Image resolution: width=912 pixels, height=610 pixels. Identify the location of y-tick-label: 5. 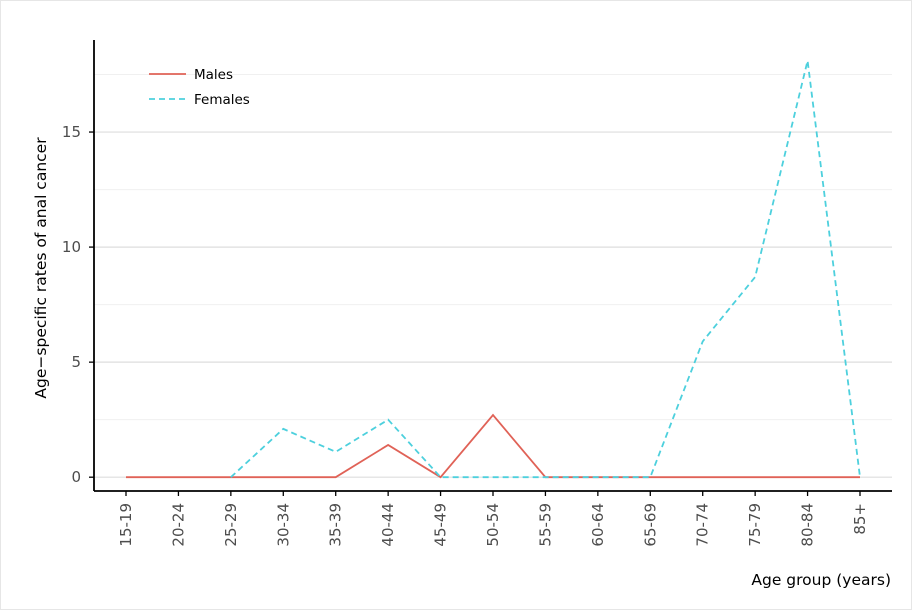
(76, 362).